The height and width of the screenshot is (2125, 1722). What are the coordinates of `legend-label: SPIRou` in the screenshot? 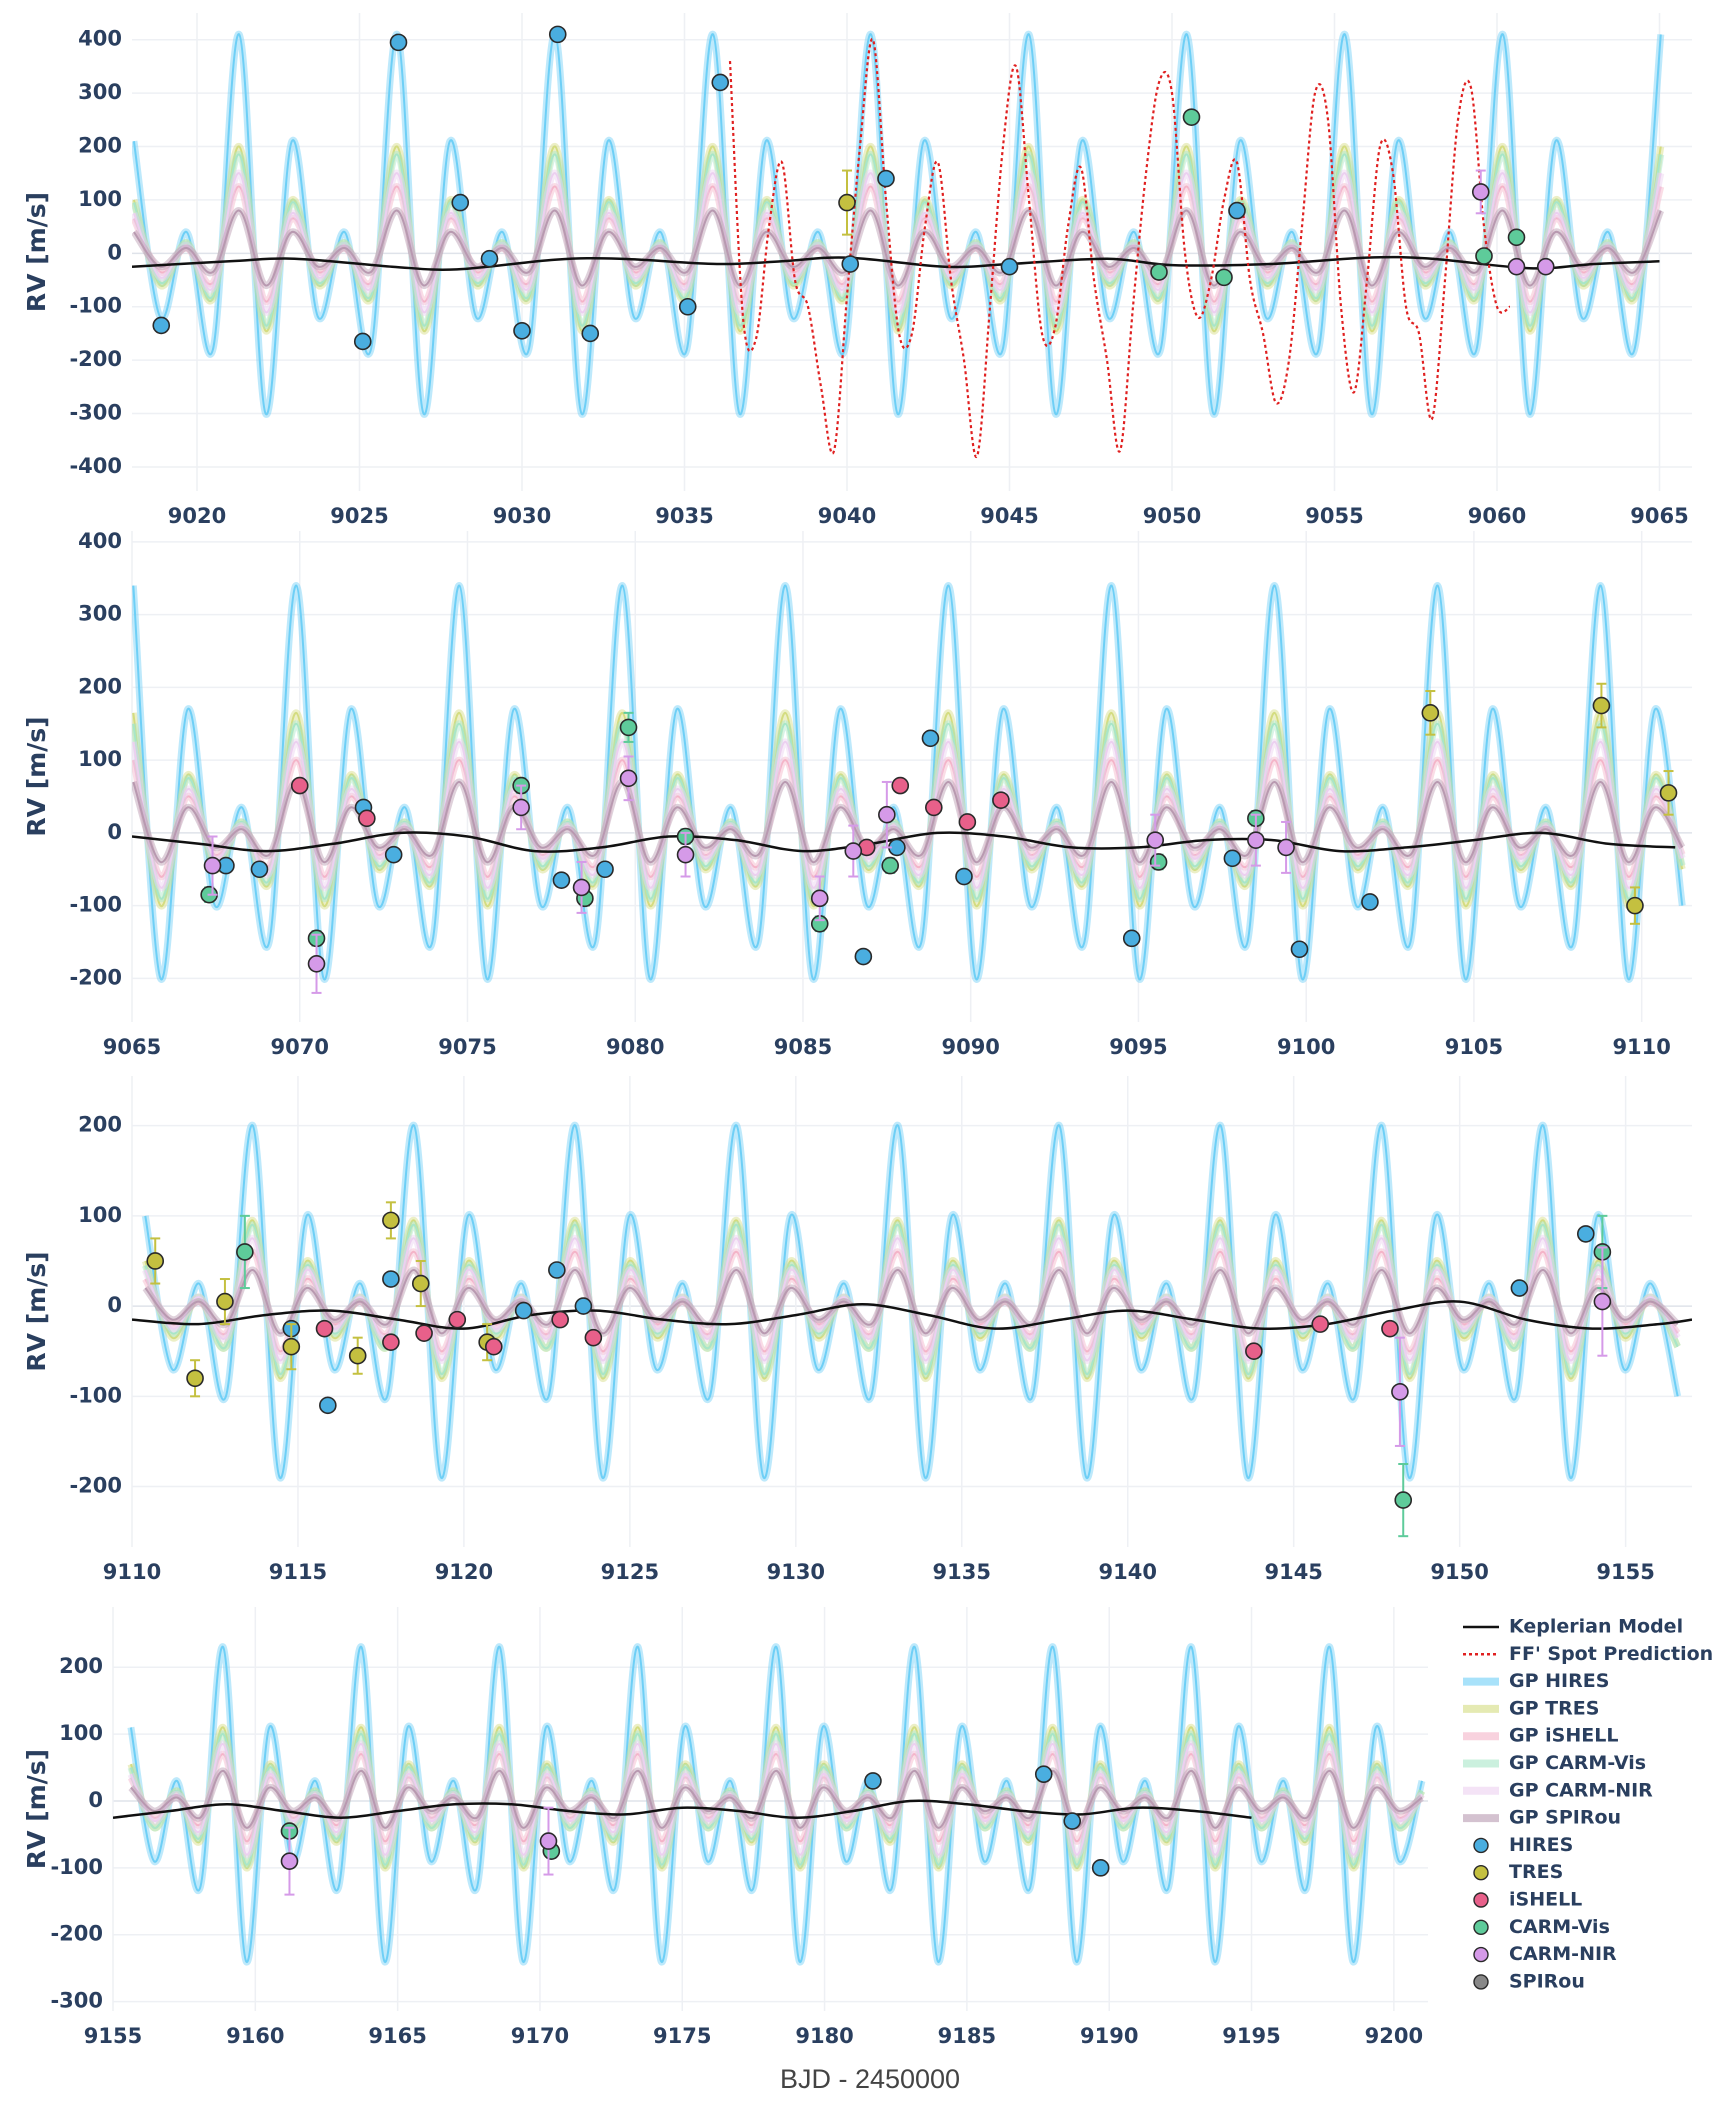 It's located at (1547, 1981).